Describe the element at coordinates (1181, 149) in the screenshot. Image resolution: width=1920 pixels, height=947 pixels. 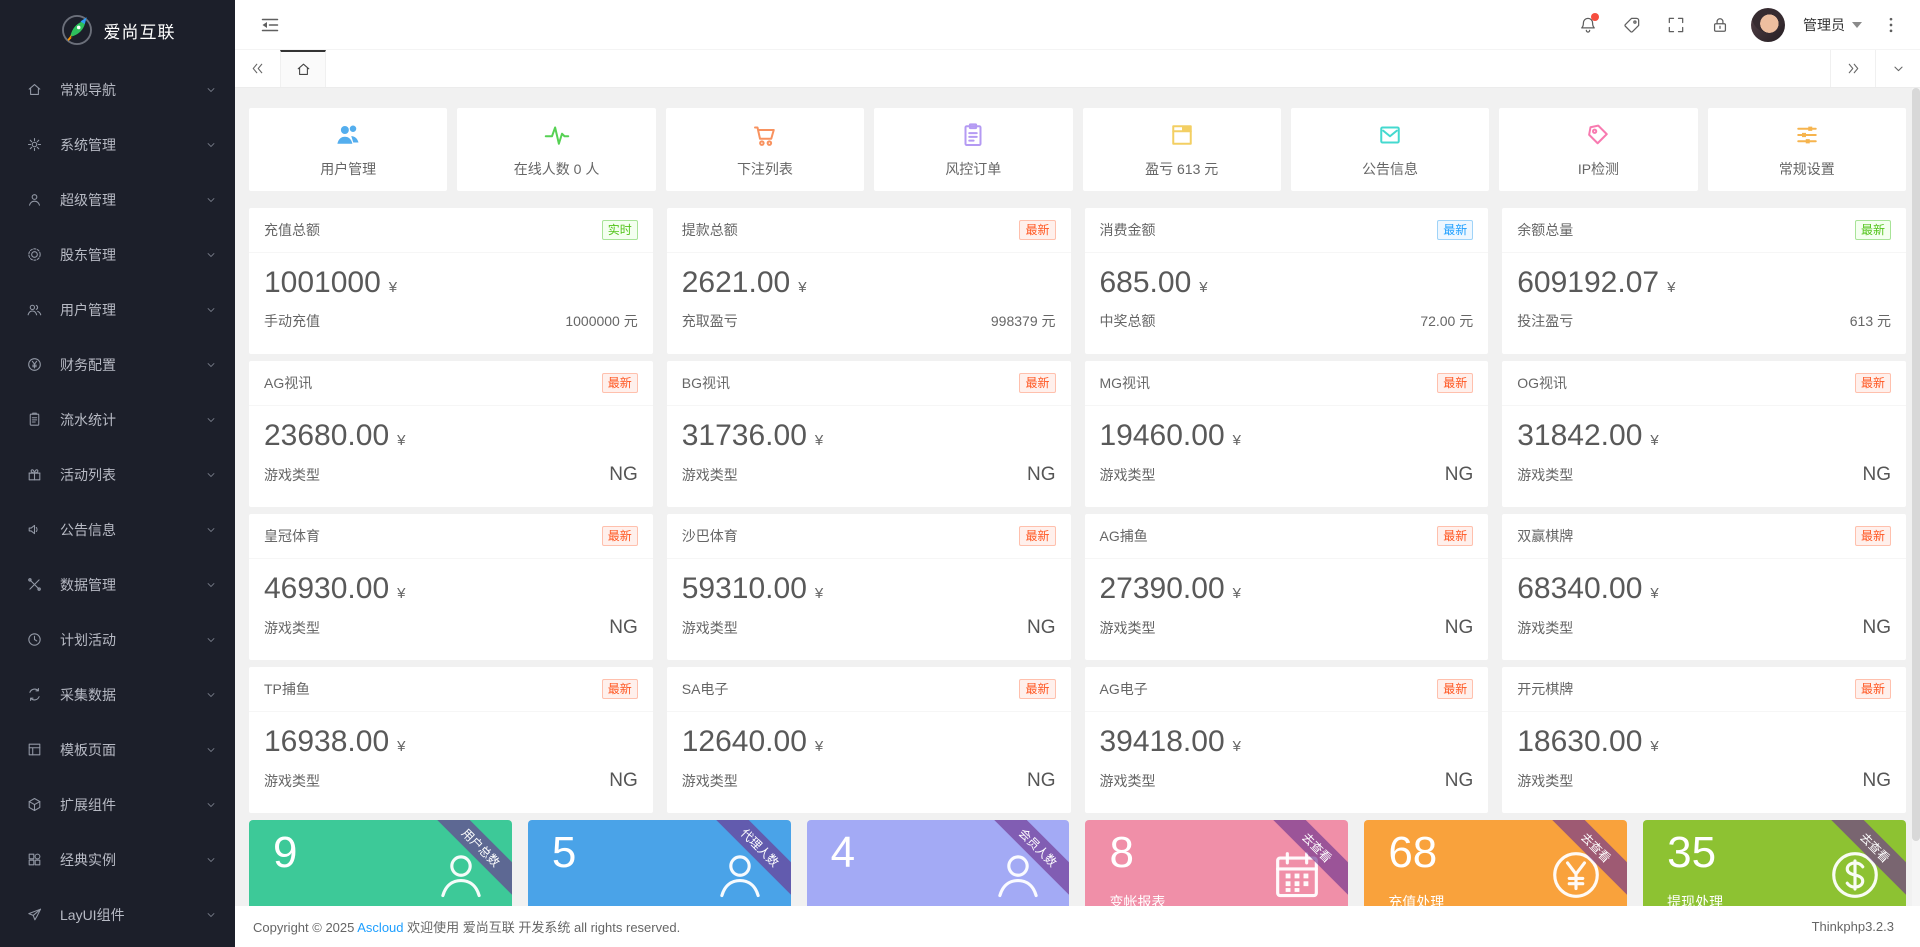
I see `quick-card-profit: 盈亏 613 元` at that location.